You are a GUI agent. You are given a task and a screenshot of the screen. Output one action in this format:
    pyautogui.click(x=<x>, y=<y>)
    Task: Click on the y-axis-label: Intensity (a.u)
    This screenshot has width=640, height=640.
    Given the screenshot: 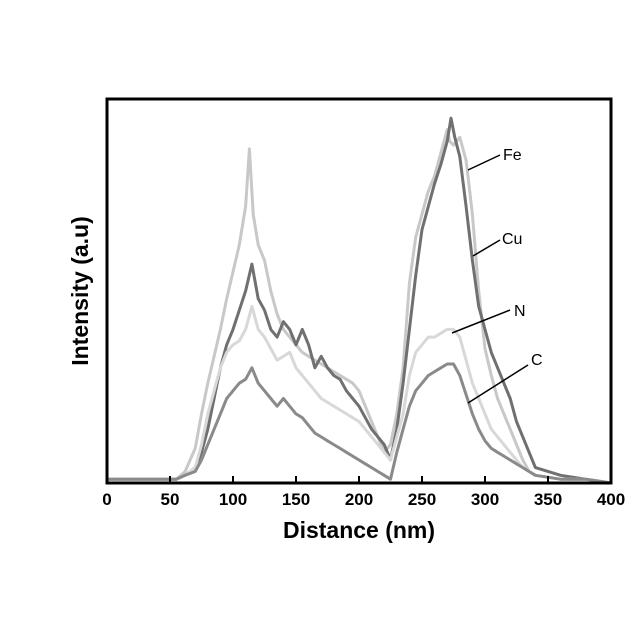 What is the action you would take?
    pyautogui.click(x=80, y=291)
    